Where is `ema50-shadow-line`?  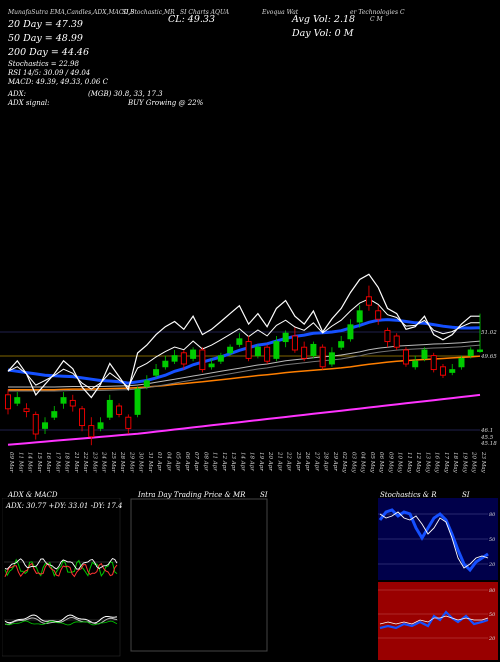 ema50-shadow-line is located at coordinates (244, 368).